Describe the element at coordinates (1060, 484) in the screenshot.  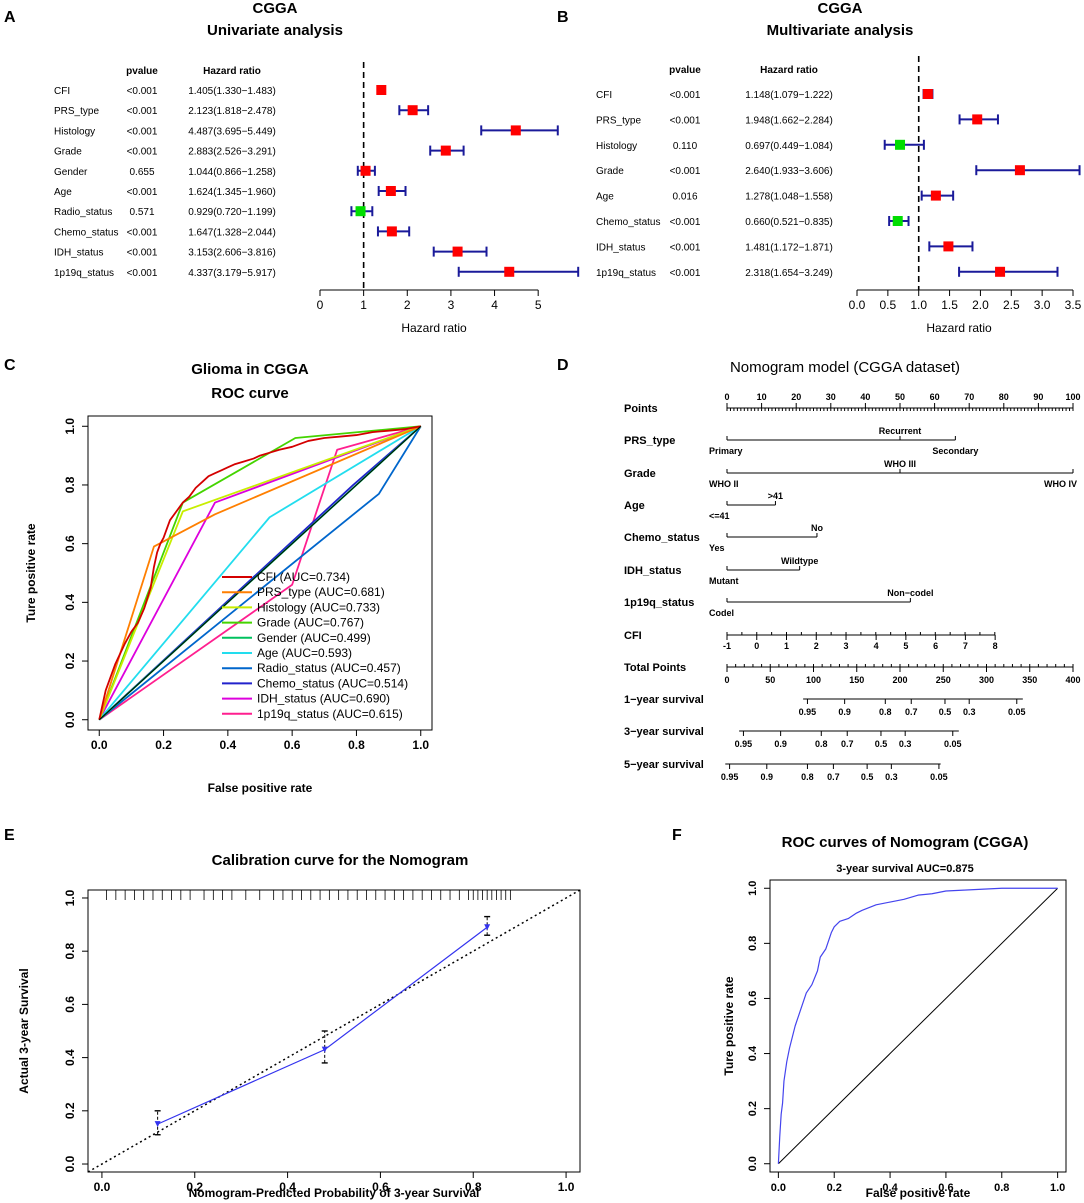
I see `category-label: WHO IV` at that location.